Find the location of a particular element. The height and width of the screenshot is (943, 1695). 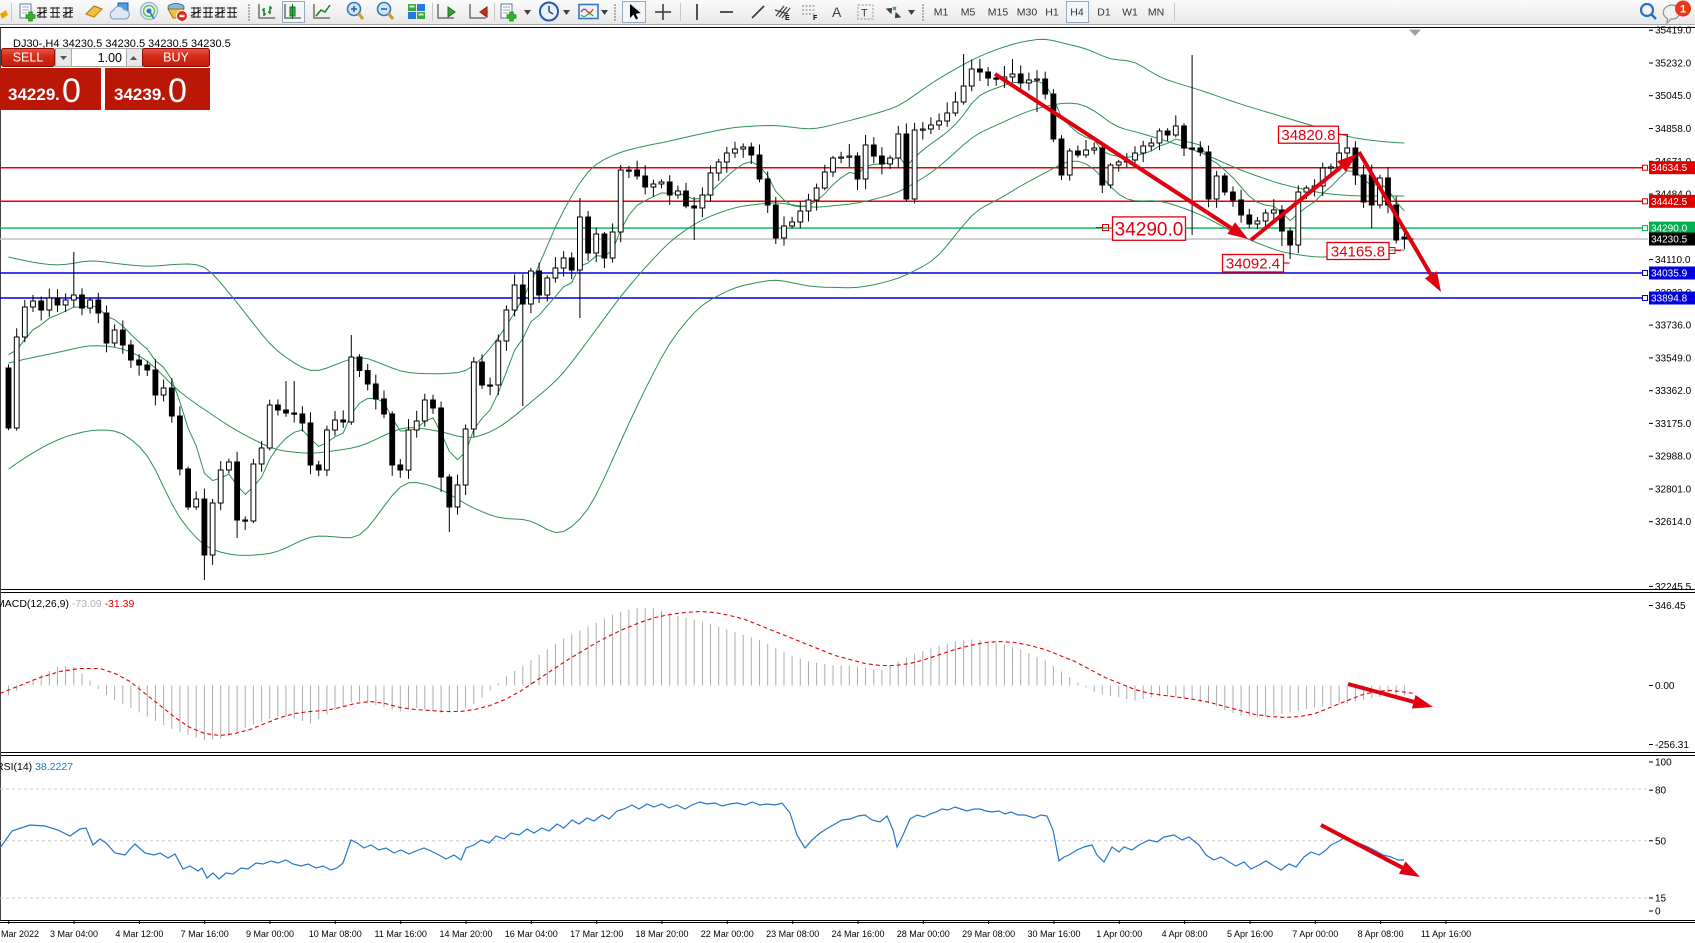

svg-text: 7 Apr 00:00 is located at coordinates (1315, 934).